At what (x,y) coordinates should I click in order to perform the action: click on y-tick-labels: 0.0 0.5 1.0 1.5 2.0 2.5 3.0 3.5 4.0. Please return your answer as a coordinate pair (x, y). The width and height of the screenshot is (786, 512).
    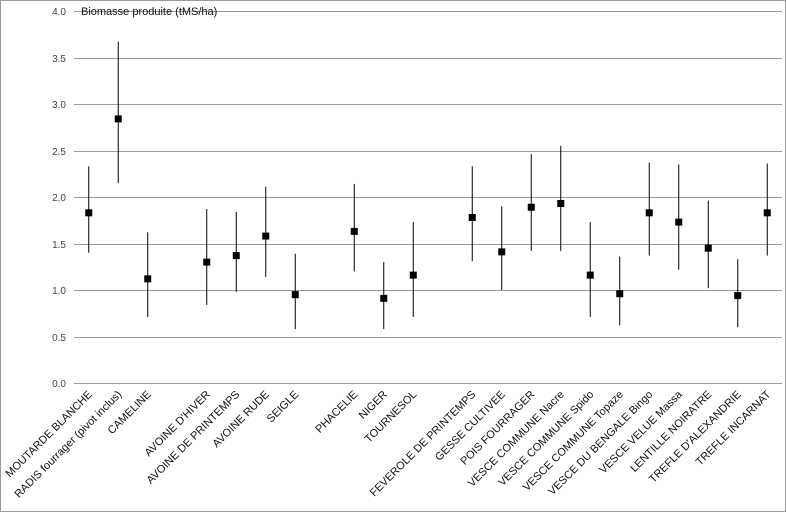
    Looking at the image, I should click on (59, 198).